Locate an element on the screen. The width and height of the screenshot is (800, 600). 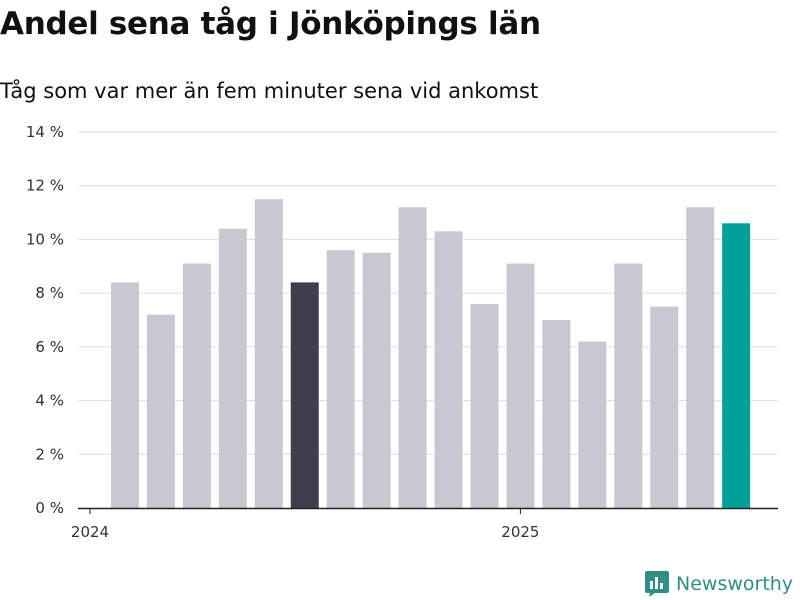
y-tick-label: 12 % is located at coordinates (45, 186).